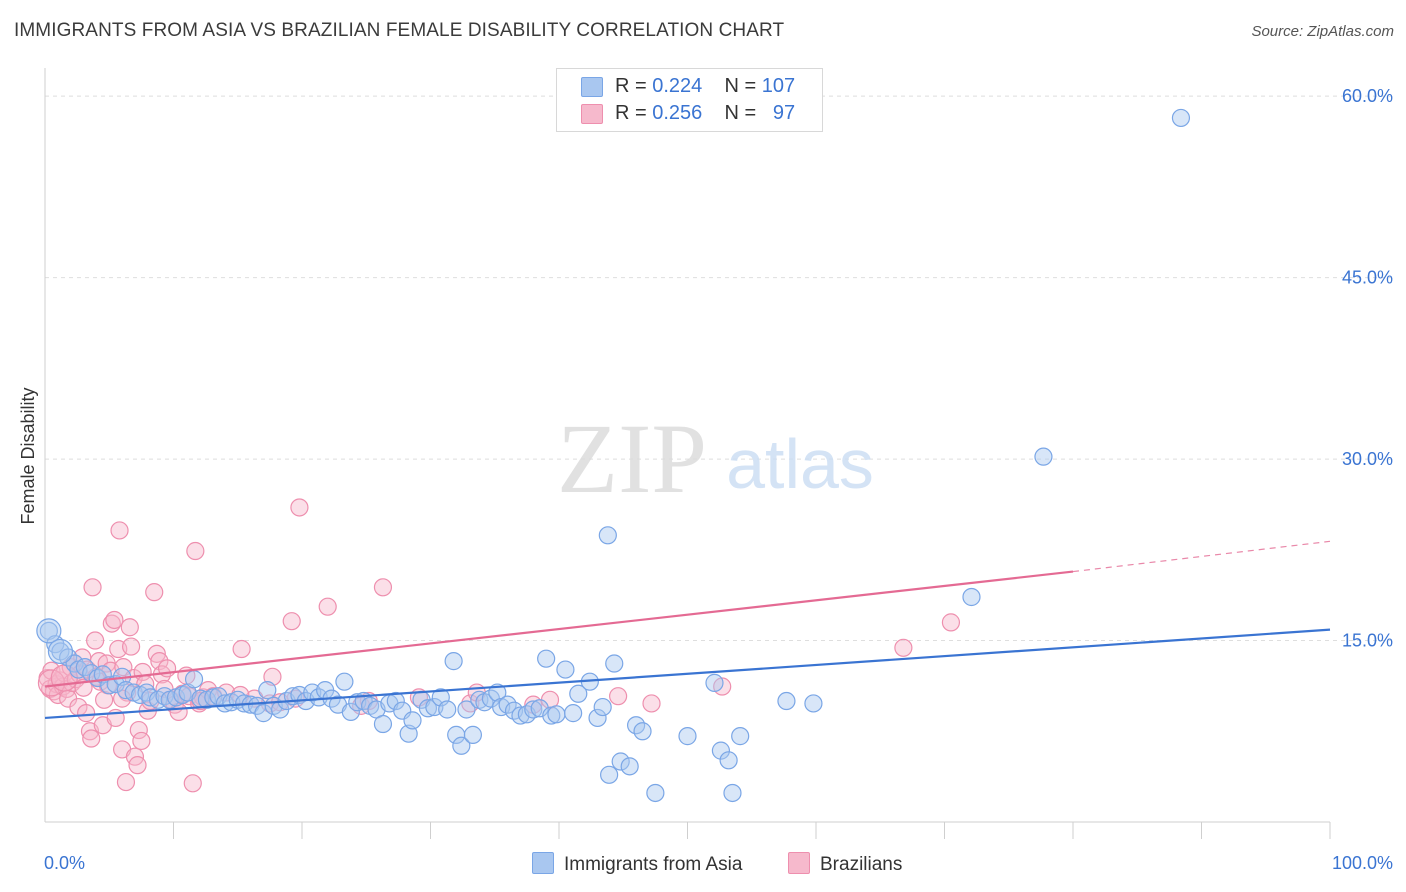  I want to click on y-tick-label: 15.0%, so click(1367, 641).